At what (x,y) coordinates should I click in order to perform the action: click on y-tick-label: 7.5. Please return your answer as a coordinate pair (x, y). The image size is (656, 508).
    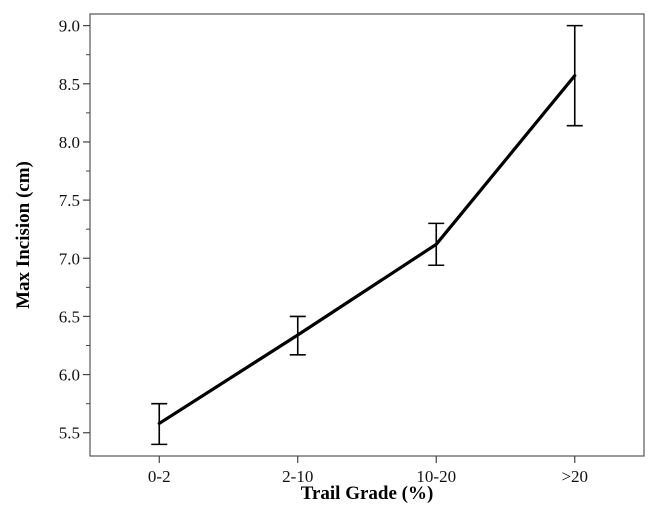
    Looking at the image, I should click on (69, 200).